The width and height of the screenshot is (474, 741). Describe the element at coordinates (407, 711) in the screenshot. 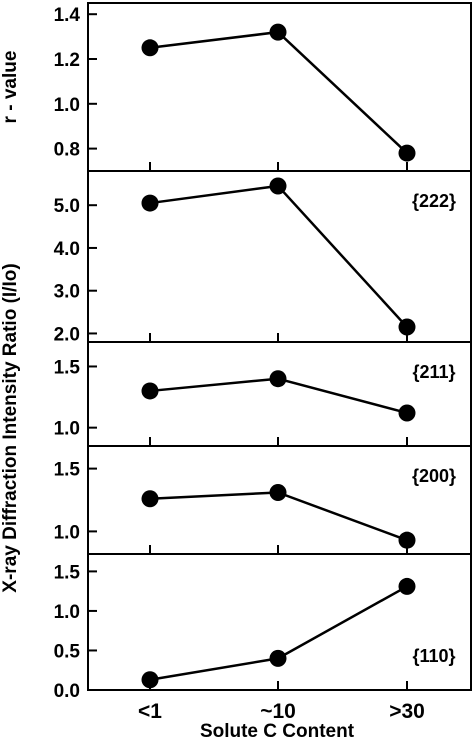

I see `x-tick-label: >30` at that location.